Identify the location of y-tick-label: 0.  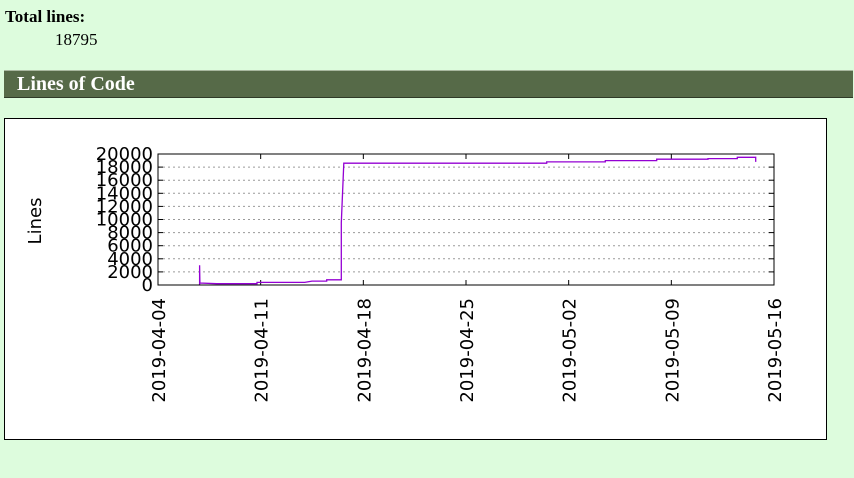
(147, 285).